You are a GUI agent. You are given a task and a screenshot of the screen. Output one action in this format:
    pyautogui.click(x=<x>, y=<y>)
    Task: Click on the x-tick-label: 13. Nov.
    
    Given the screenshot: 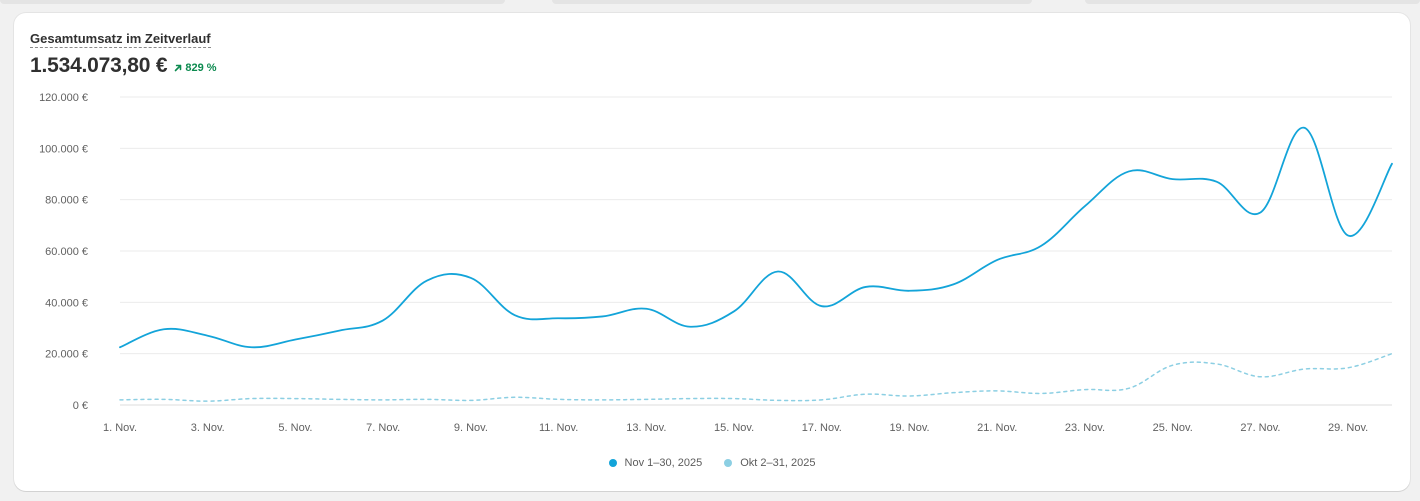 What is the action you would take?
    pyautogui.click(x=646, y=428)
    